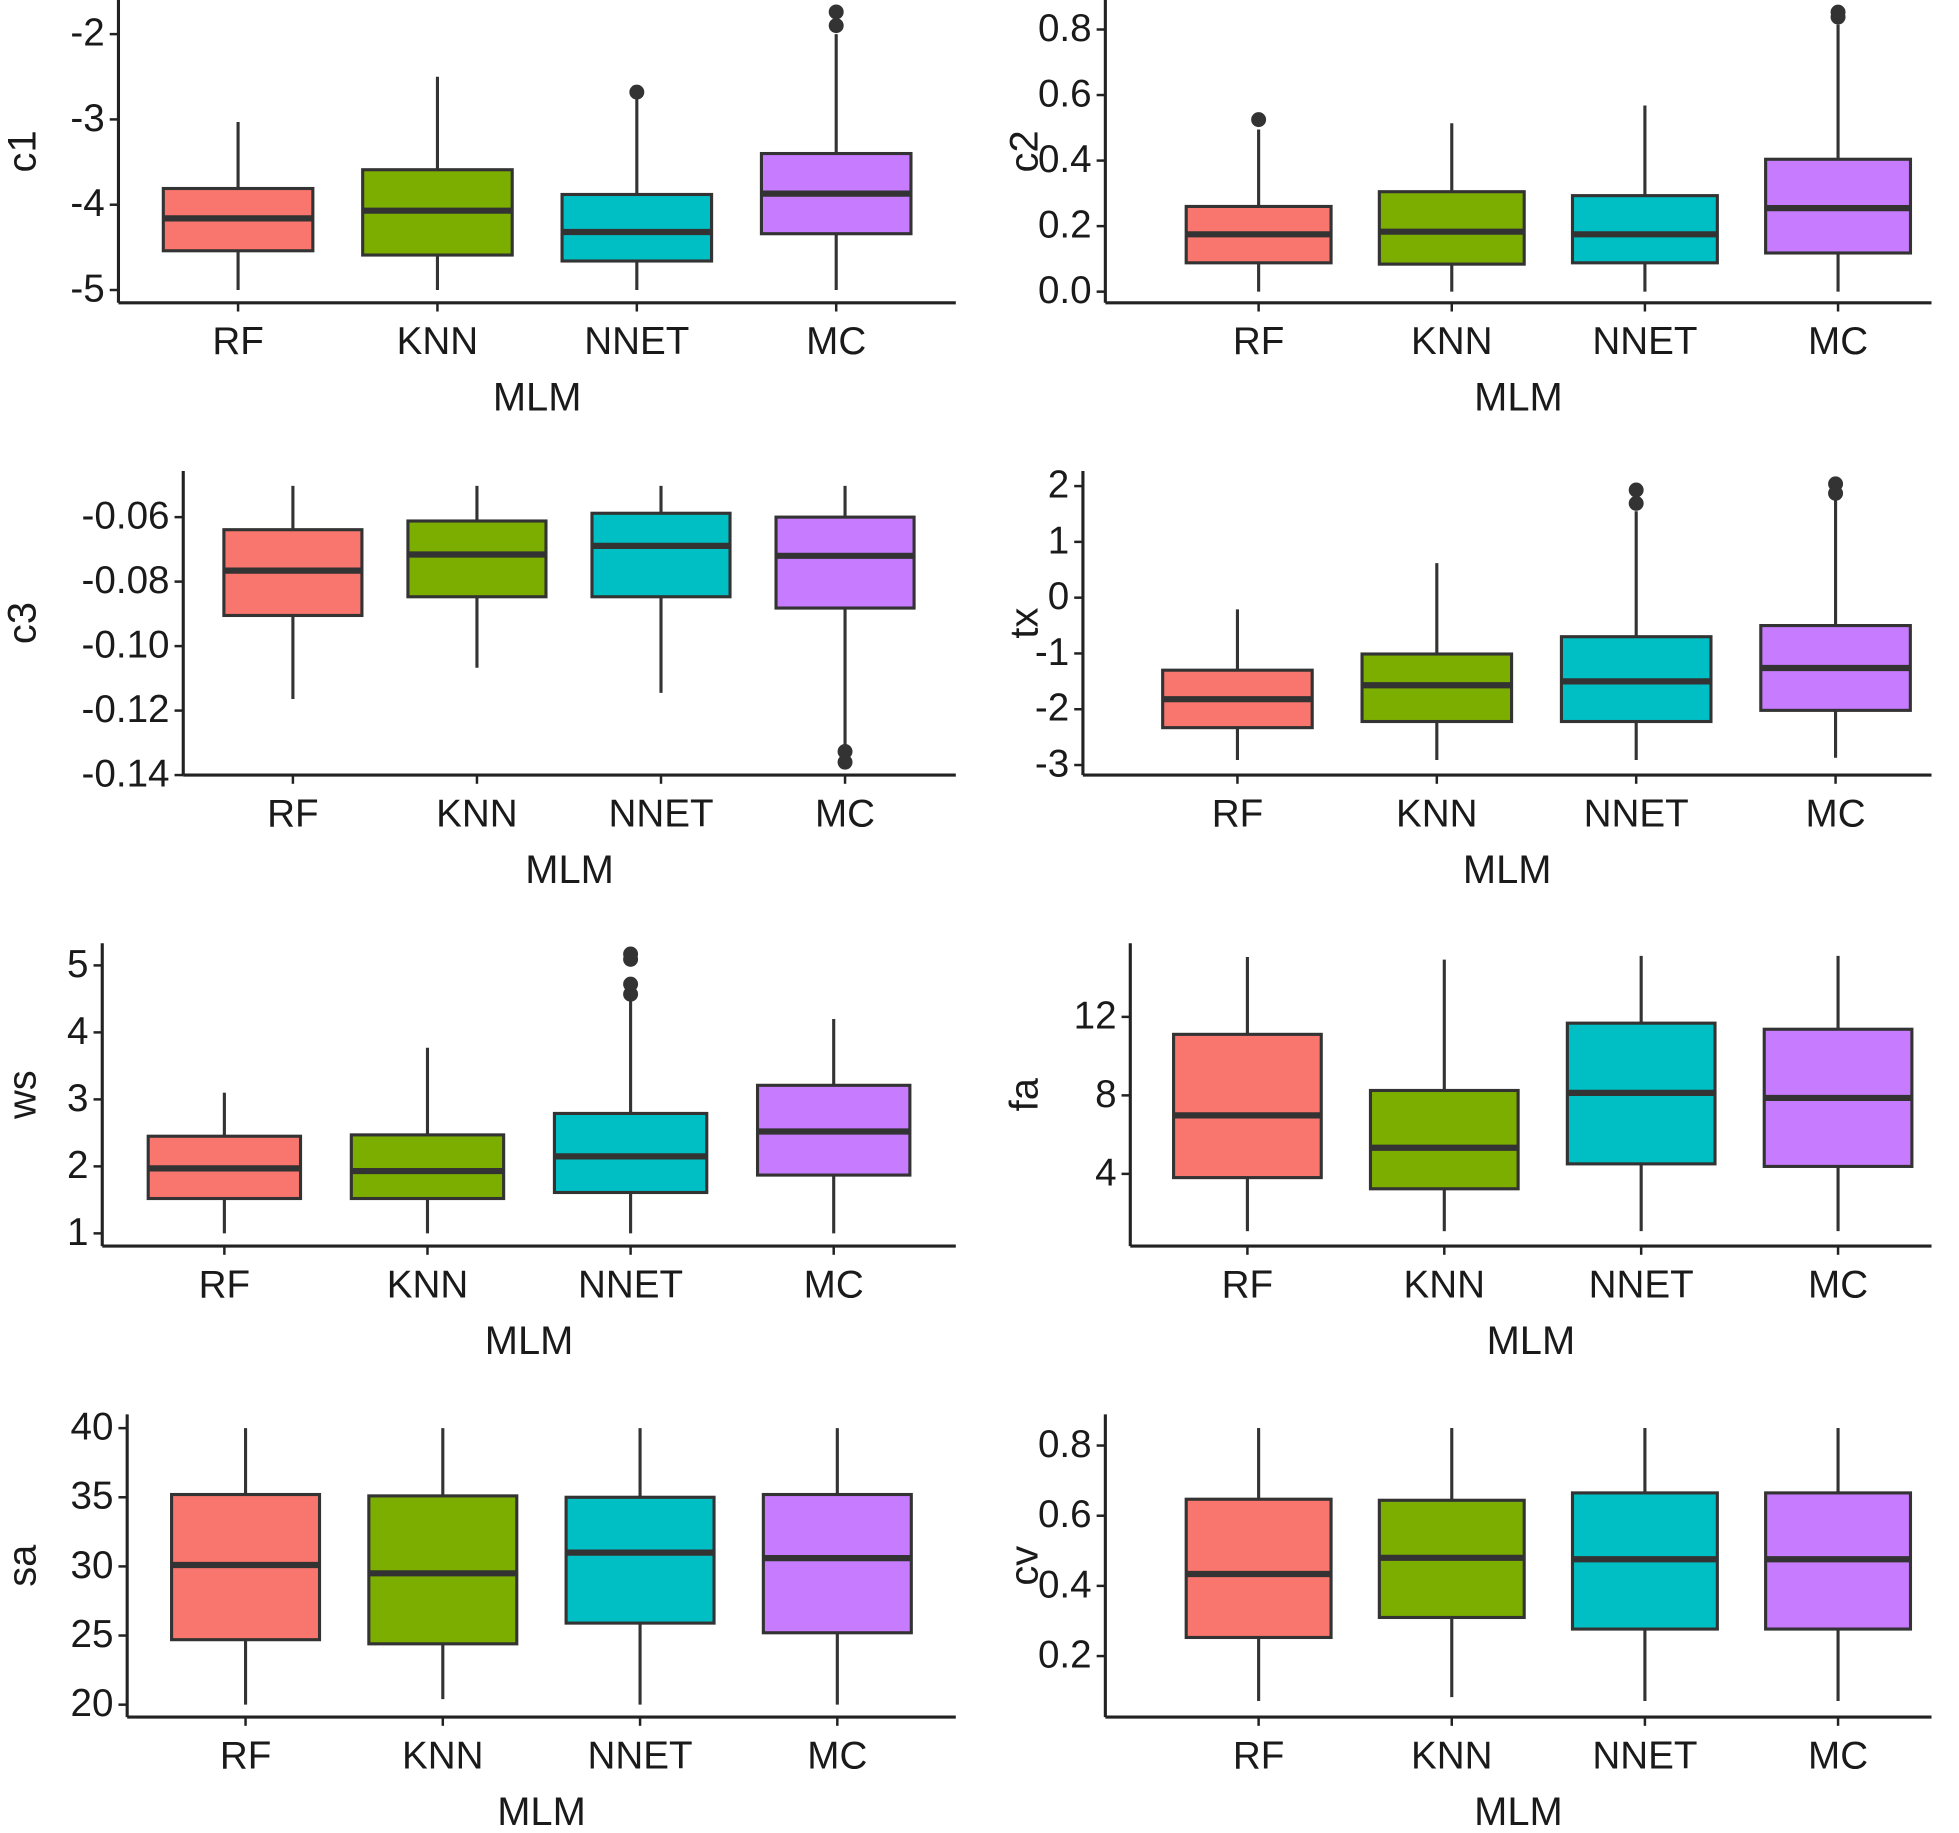 This screenshot has height=1833, width=1959. I want to click on y-tick-label: 5, so click(77, 964).